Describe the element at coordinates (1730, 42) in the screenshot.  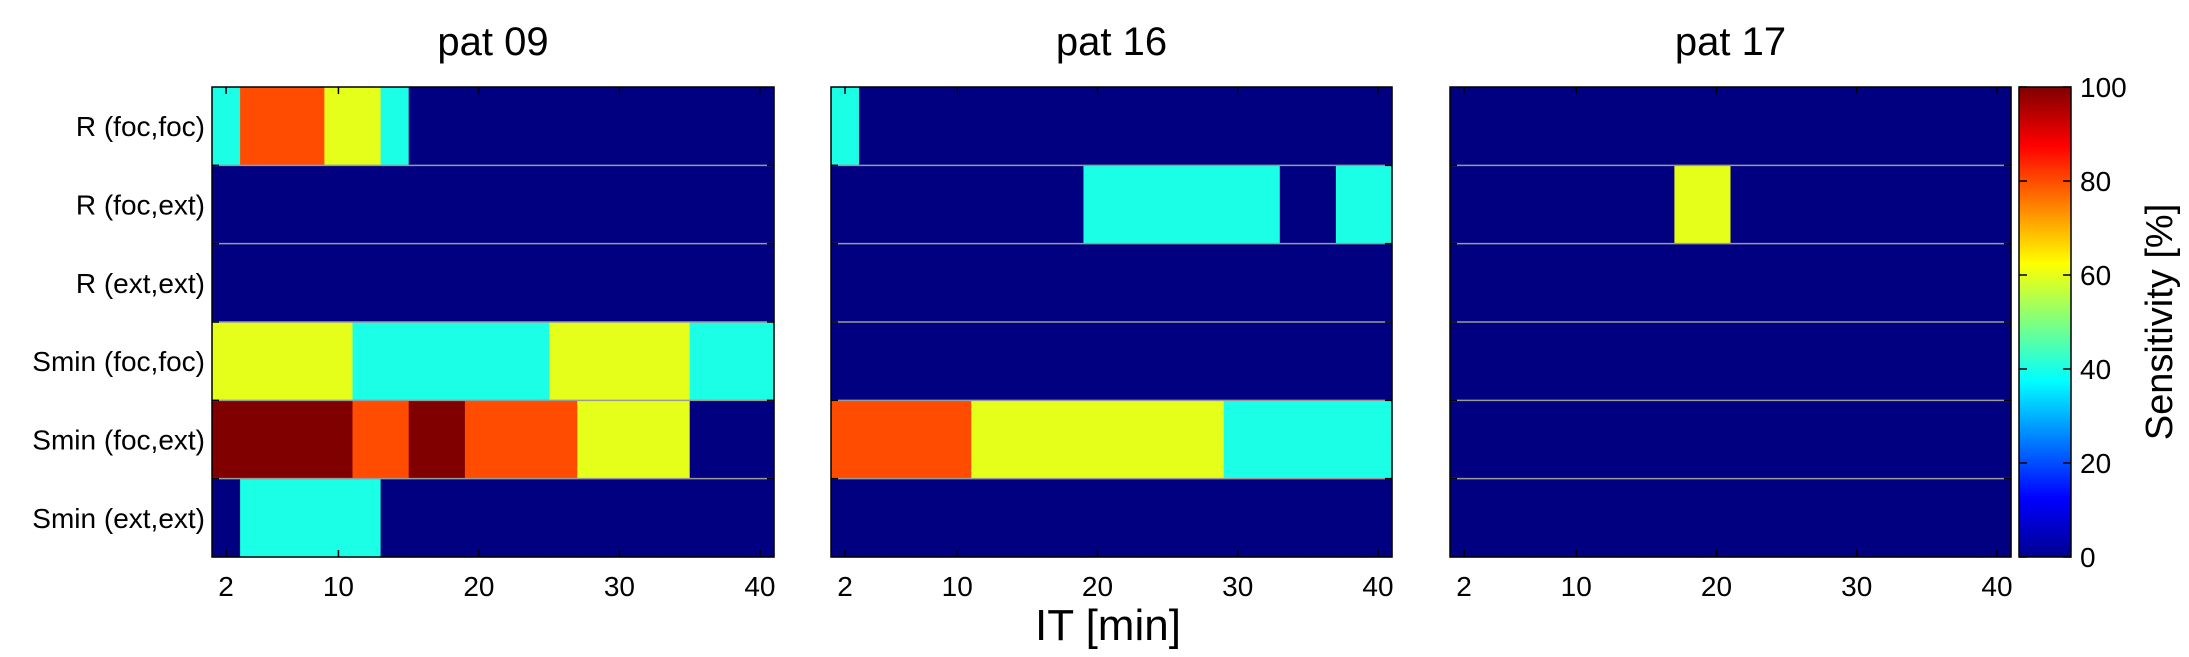
I see `panel-title: pat 17` at that location.